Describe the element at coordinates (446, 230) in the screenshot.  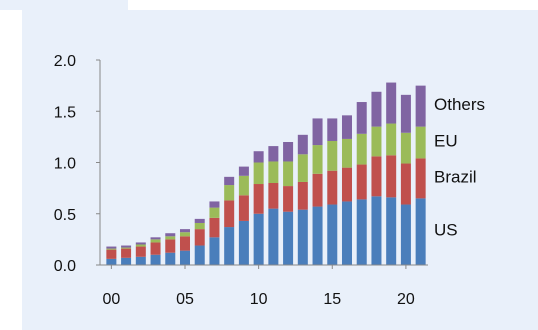
I see `legend-label-us: US` at that location.